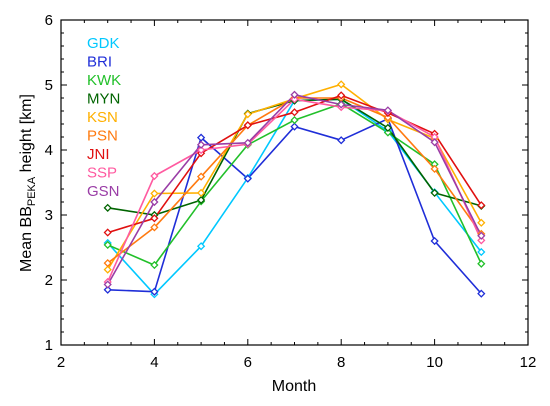  What do you see at coordinates (248, 362) in the screenshot?
I see `x-tick-label: 6` at bounding box center [248, 362].